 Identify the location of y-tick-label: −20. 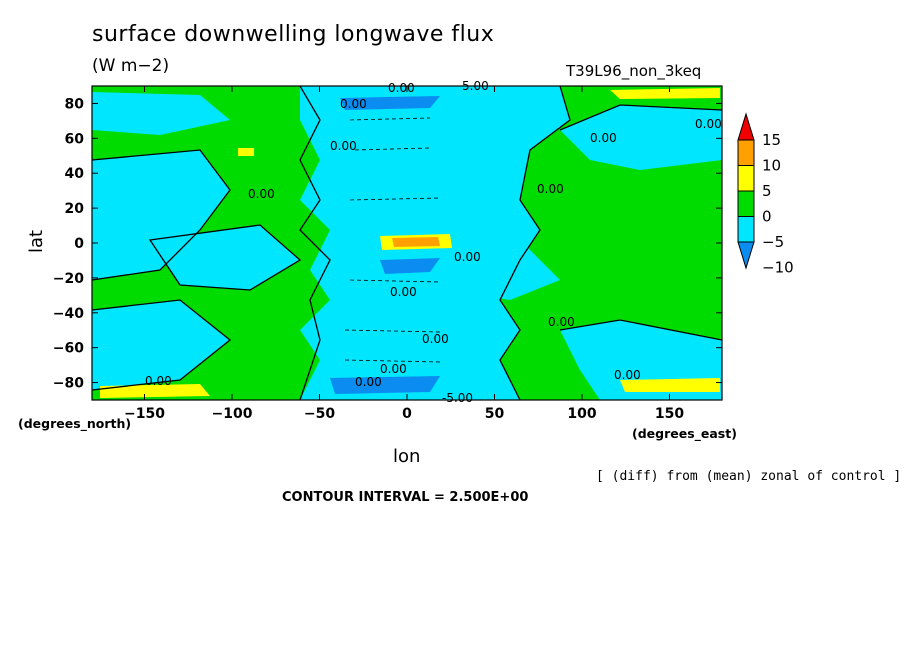
(68, 279).